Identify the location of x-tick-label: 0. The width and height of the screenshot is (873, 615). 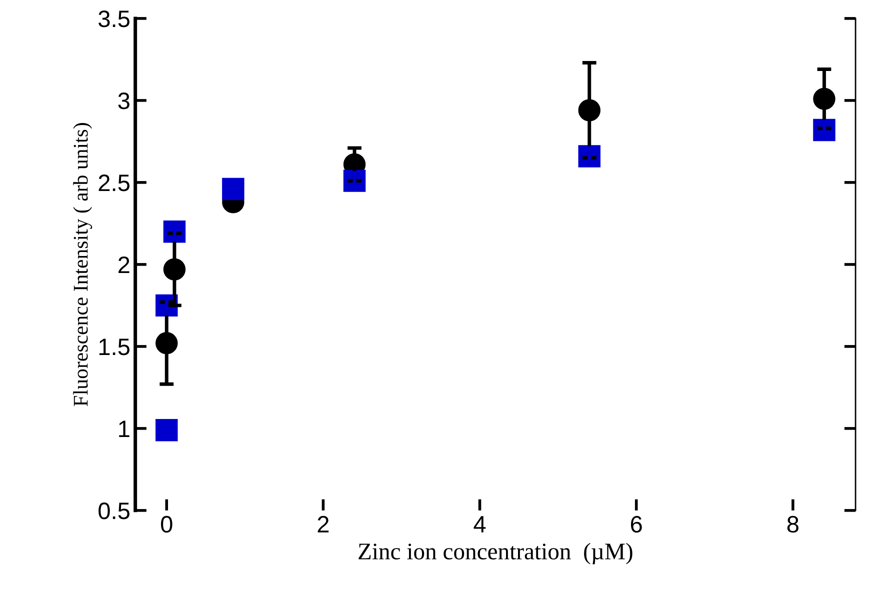
(166, 524).